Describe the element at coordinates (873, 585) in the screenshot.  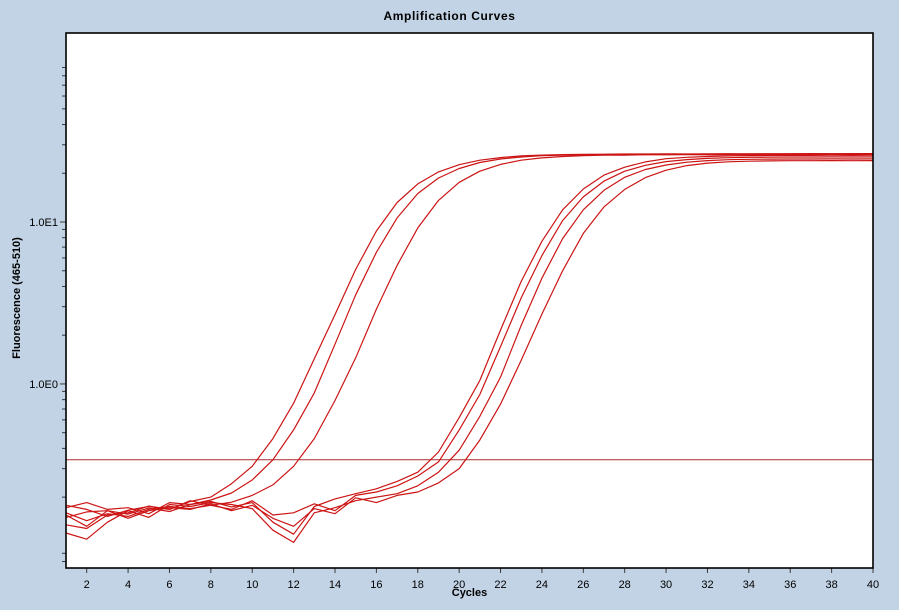
I see `x-tick-label: 40` at that location.